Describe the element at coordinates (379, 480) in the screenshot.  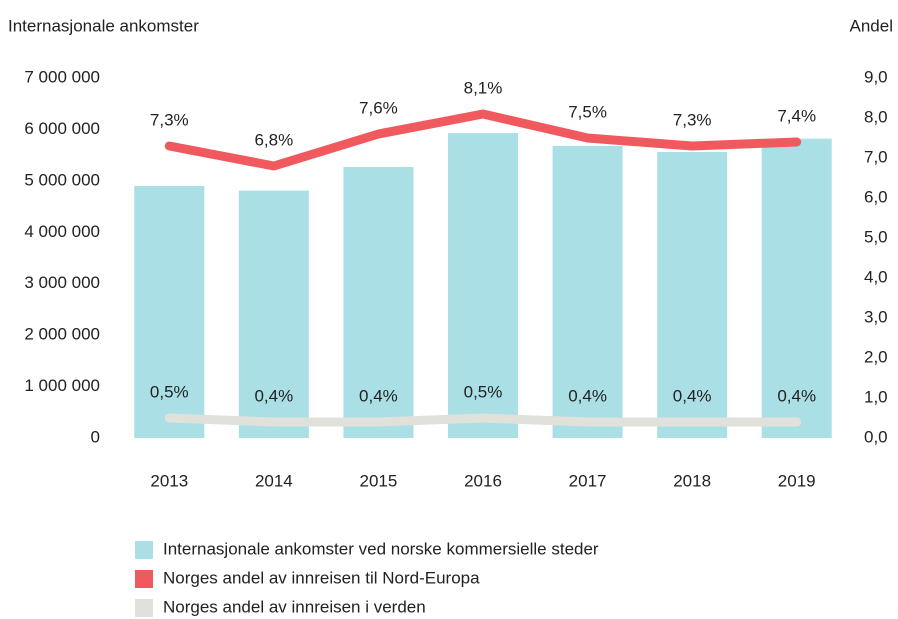
I see `x-tick-label: 2015` at that location.